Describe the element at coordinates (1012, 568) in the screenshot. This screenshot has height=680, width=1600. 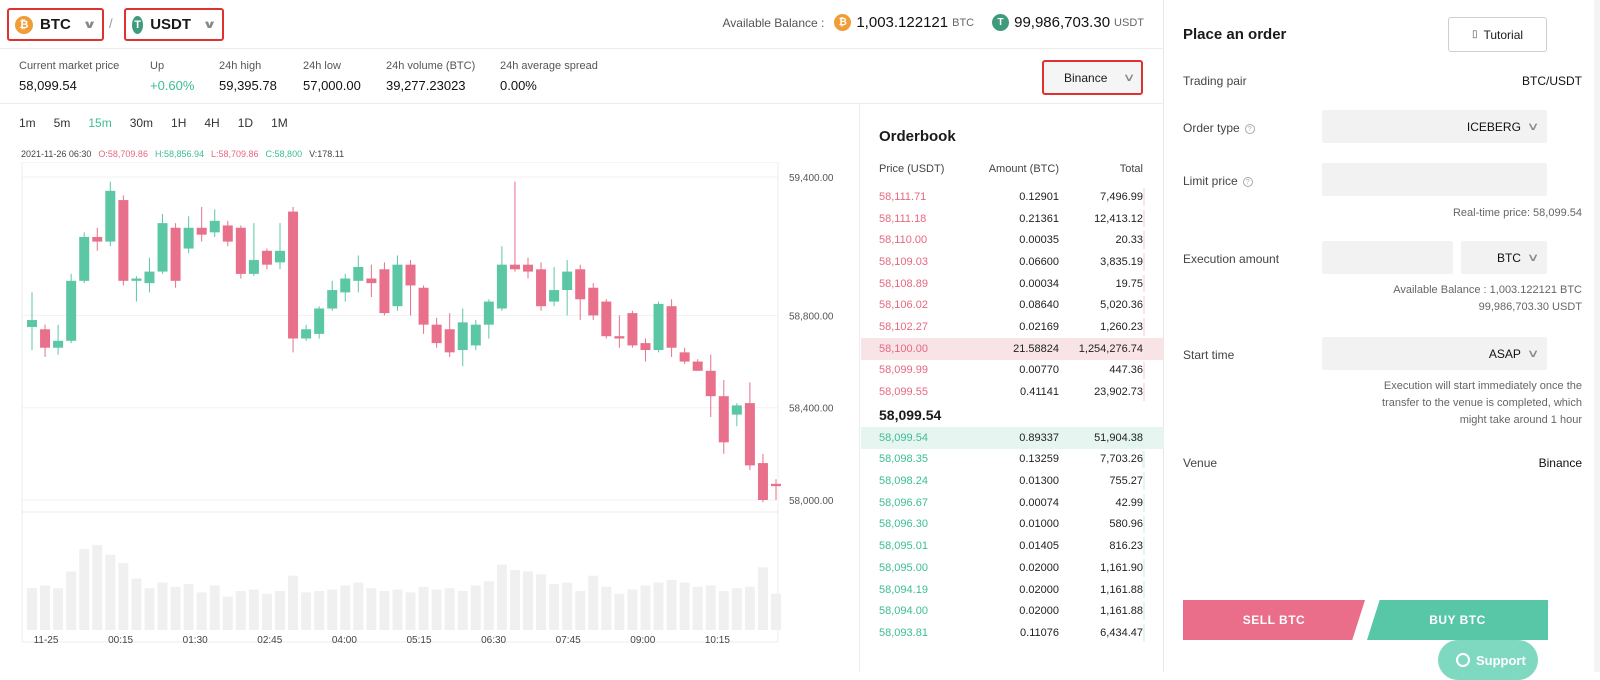
I see `bid-row: 58,095.00 0.02000 1,161.90` at that location.